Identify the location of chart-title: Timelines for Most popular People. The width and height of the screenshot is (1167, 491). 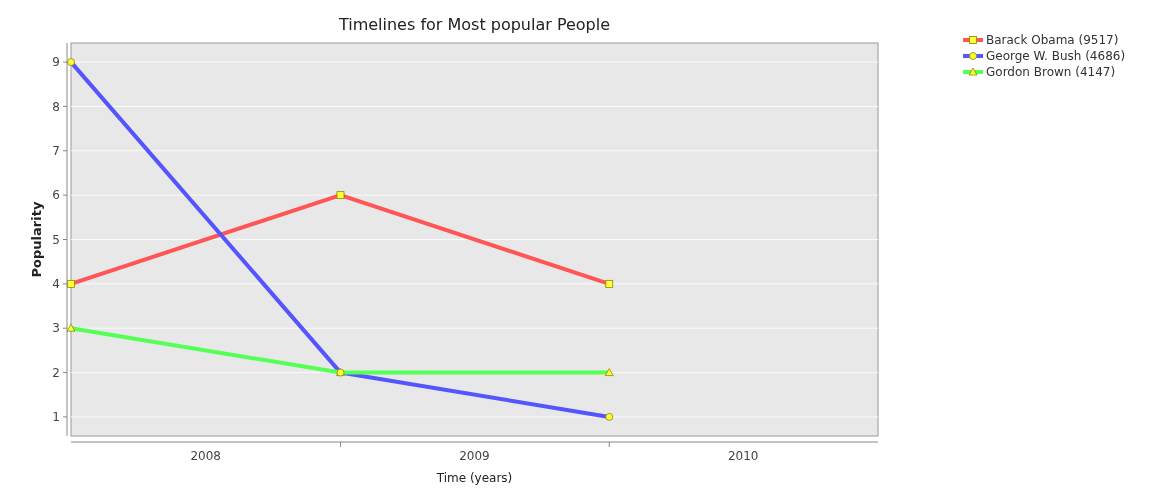
(474, 24).